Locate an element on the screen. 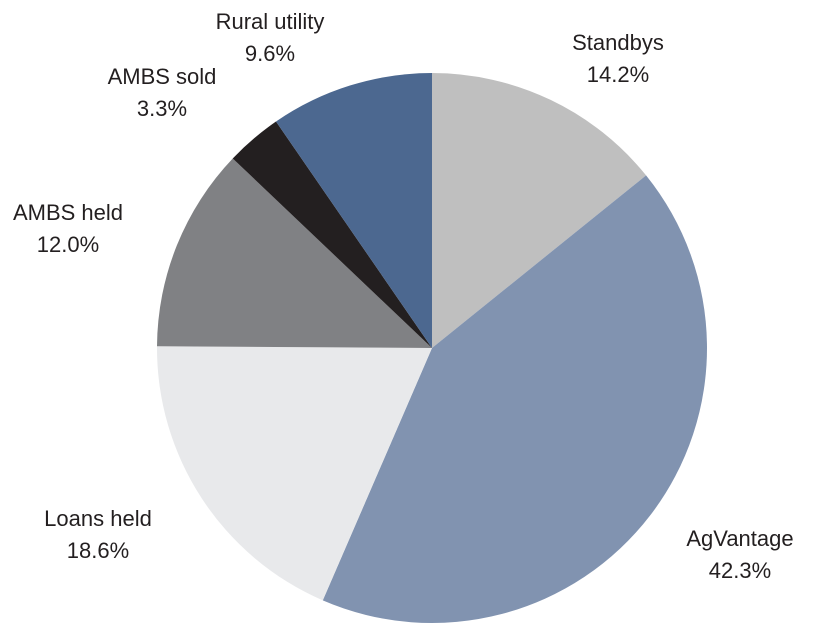 The image size is (816, 624). slice-value-label: 3.3% is located at coordinates (162, 108).